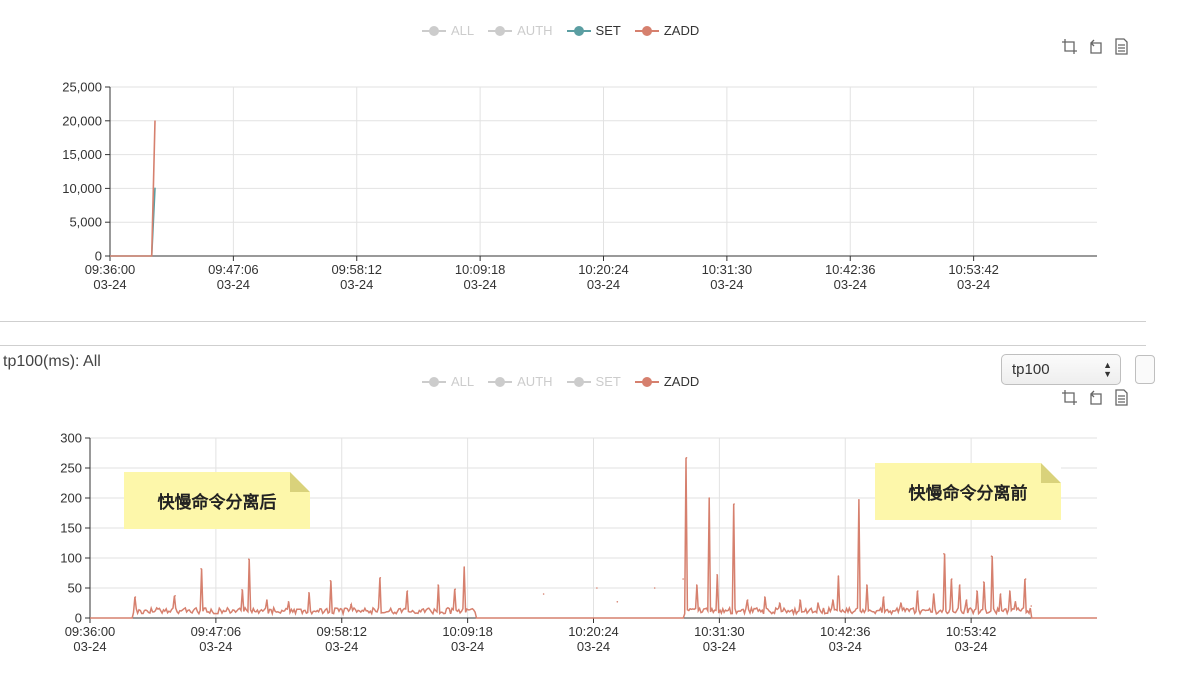 The image size is (1194, 684). I want to click on metric-select-value: tp100, so click(1031, 369).